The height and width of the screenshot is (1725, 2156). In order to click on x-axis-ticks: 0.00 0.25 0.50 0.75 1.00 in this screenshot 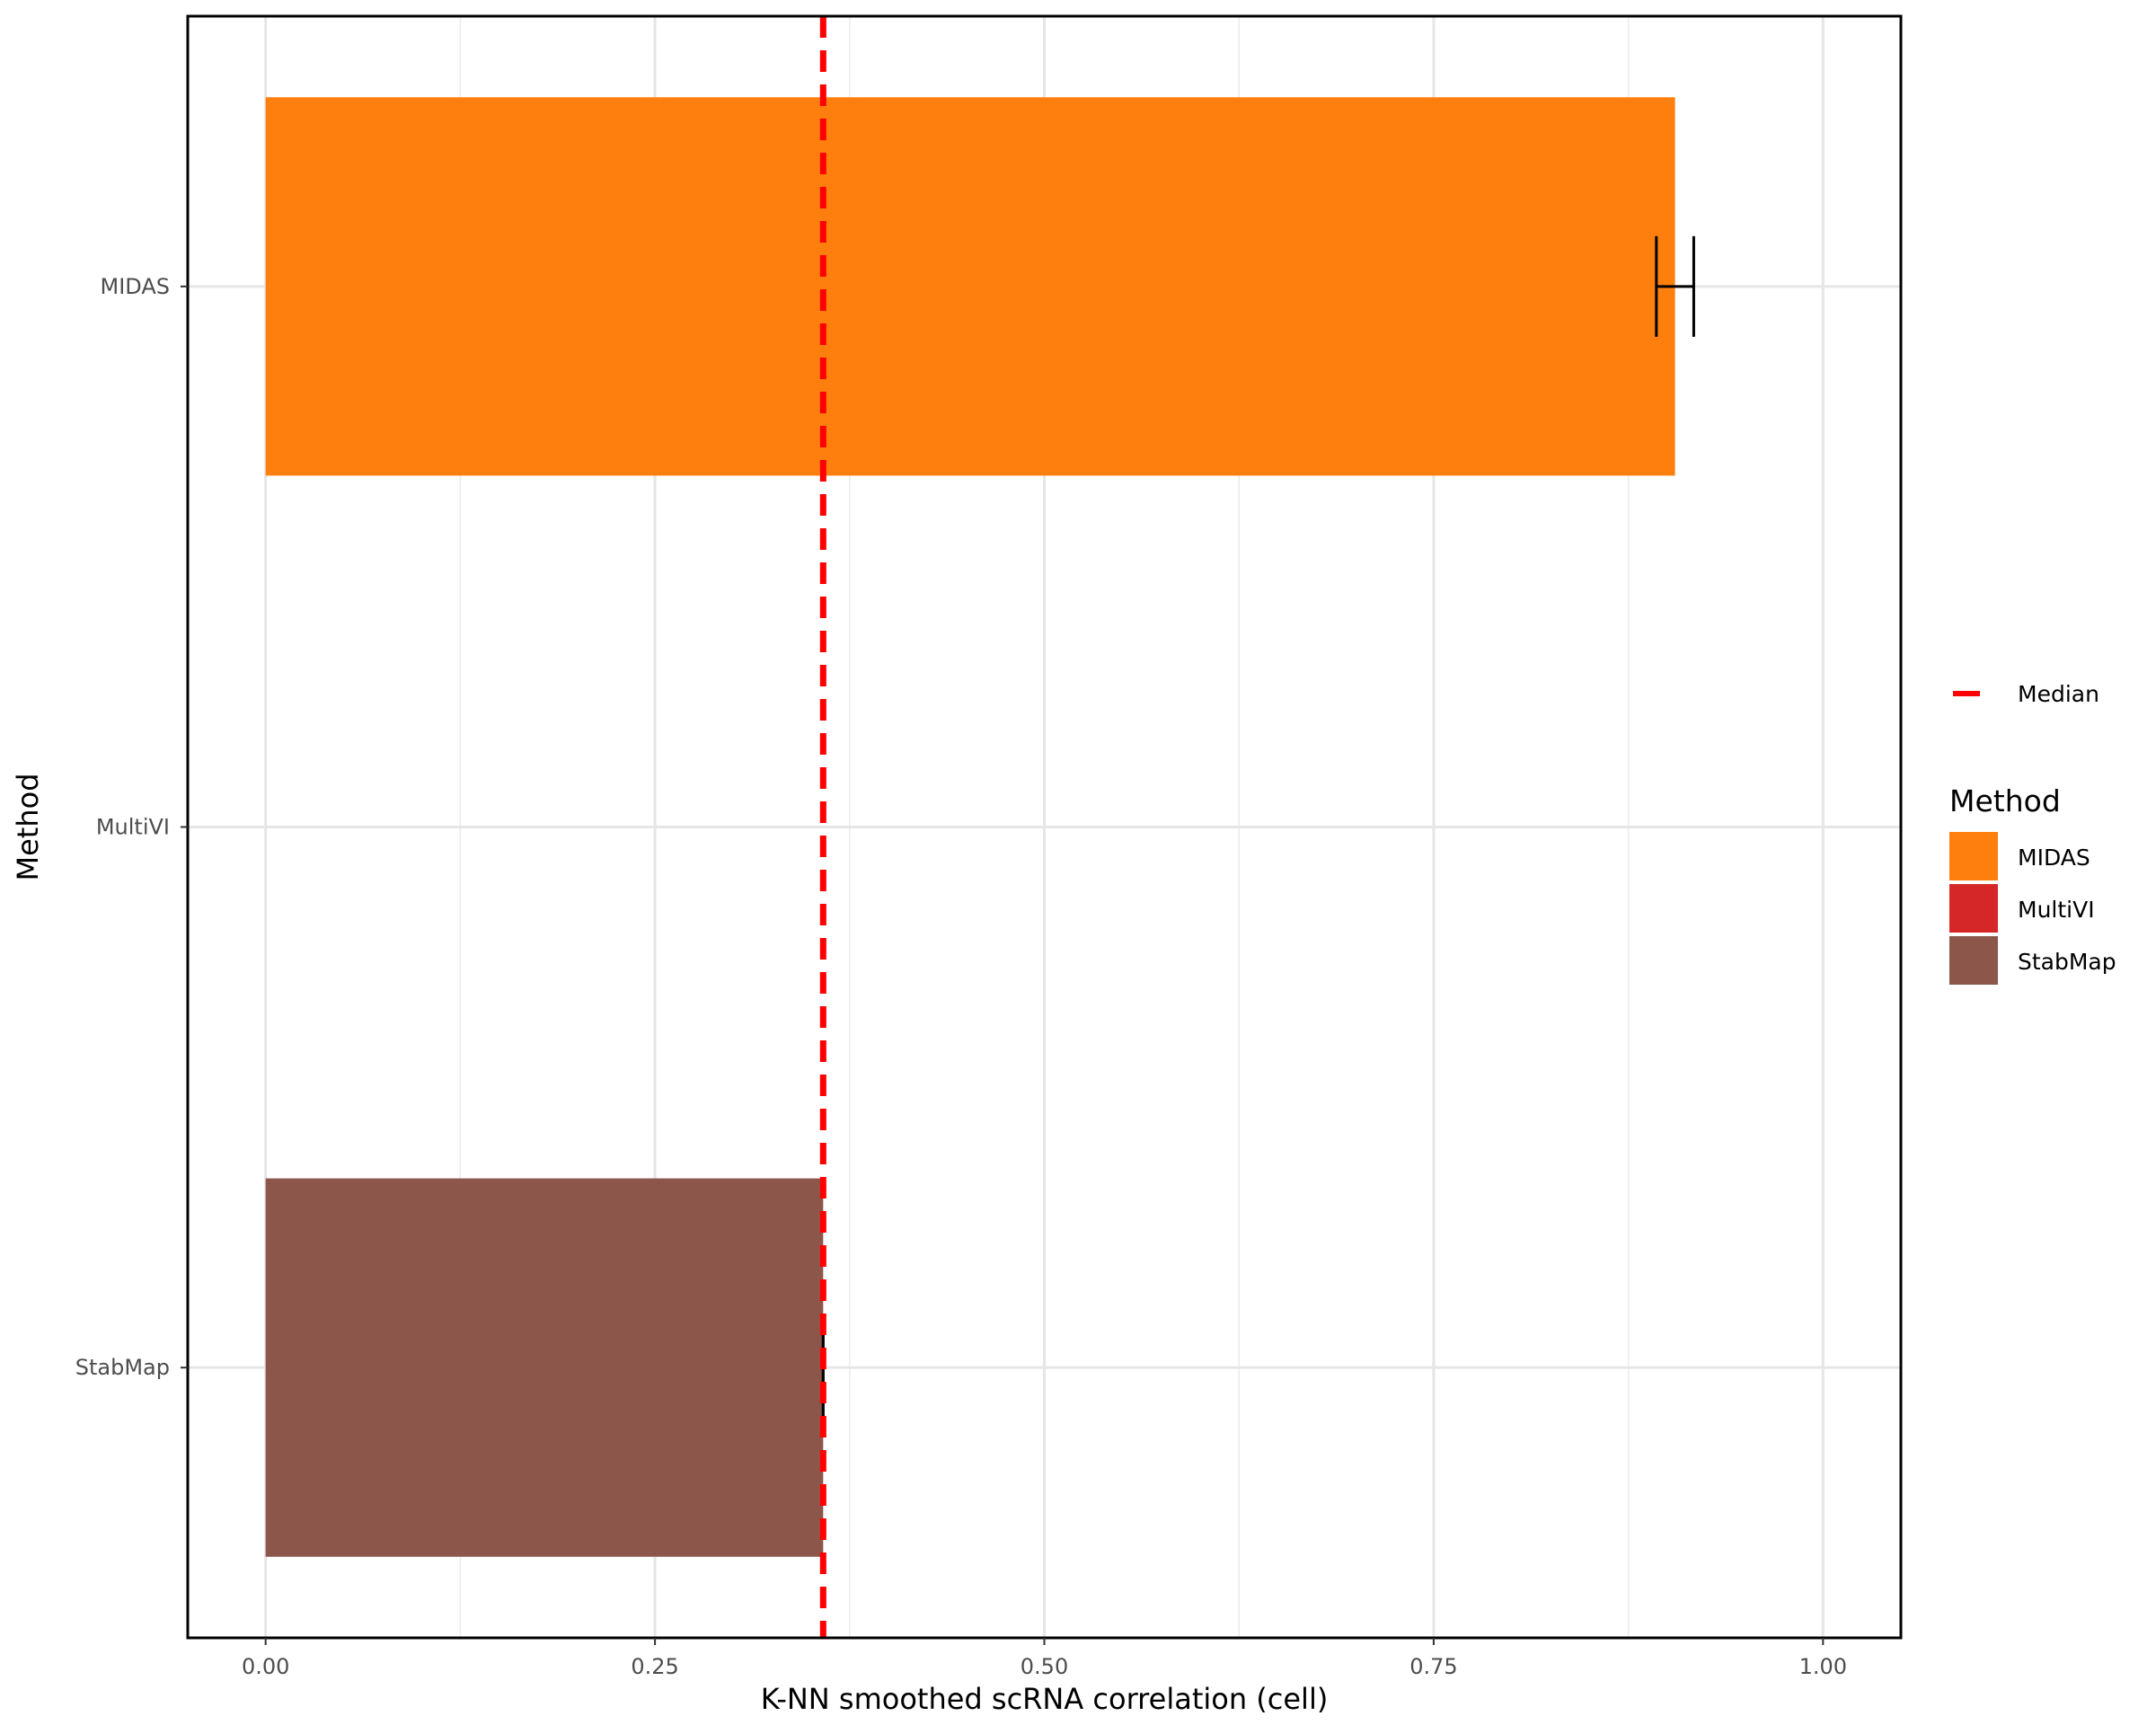, I will do `click(1045, 1658)`.